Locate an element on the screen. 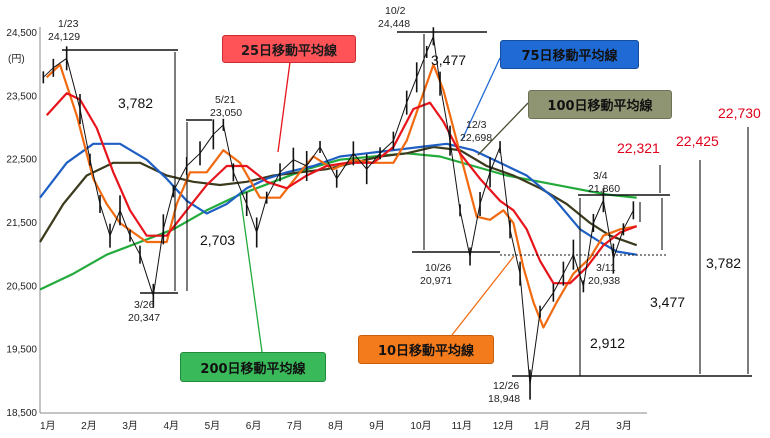  x-tick-label: 8月 is located at coordinates (336, 426).